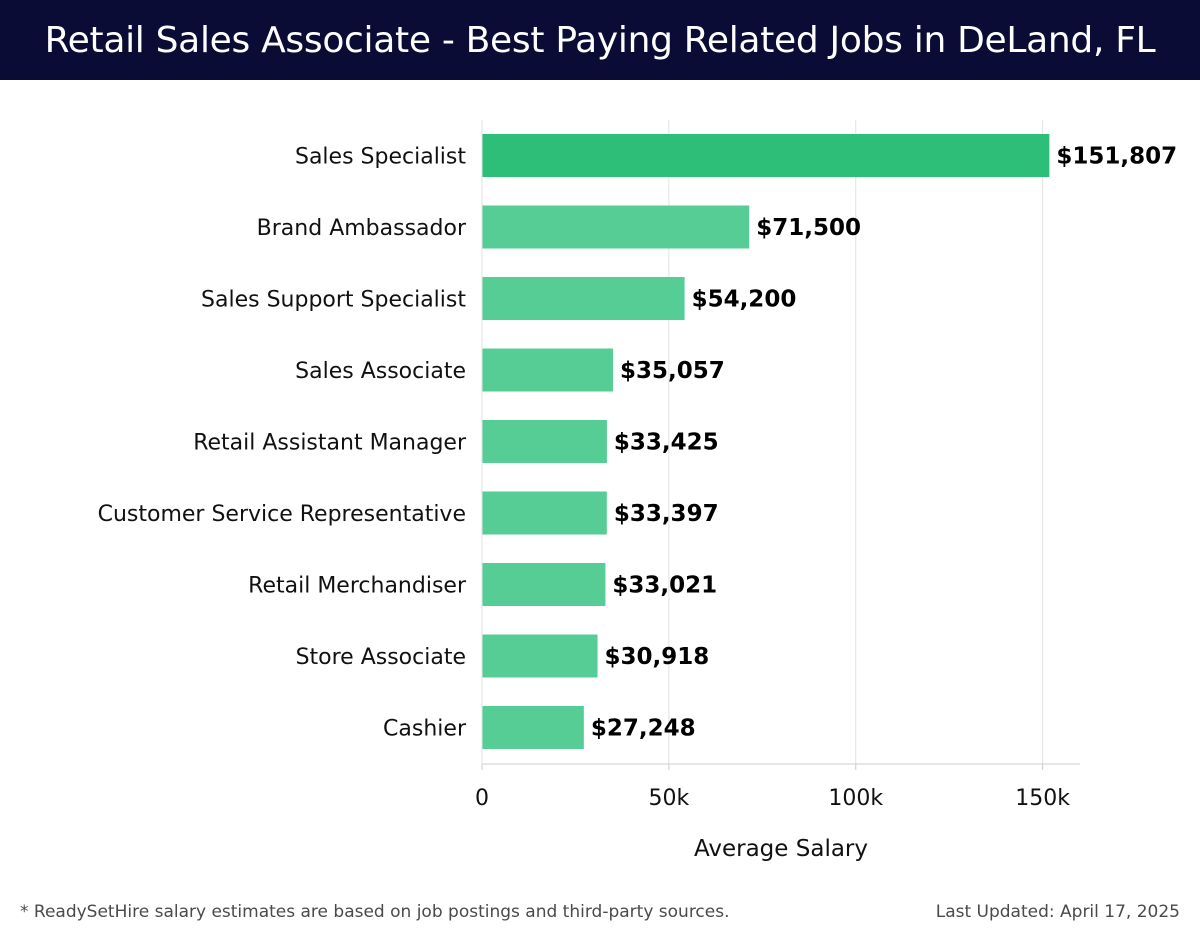 This screenshot has height=940, width=1200. Describe the element at coordinates (381, 657) in the screenshot. I see `category-label: Store Associate` at that location.